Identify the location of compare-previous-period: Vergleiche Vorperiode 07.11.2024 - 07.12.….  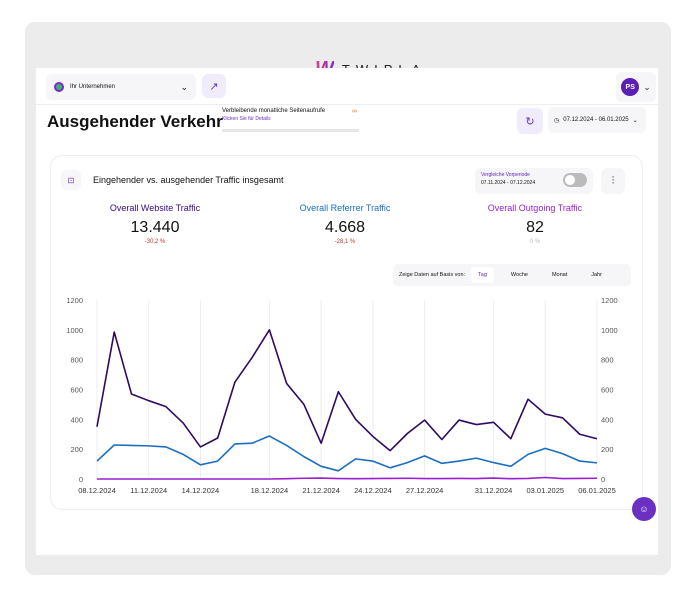
(534, 181).